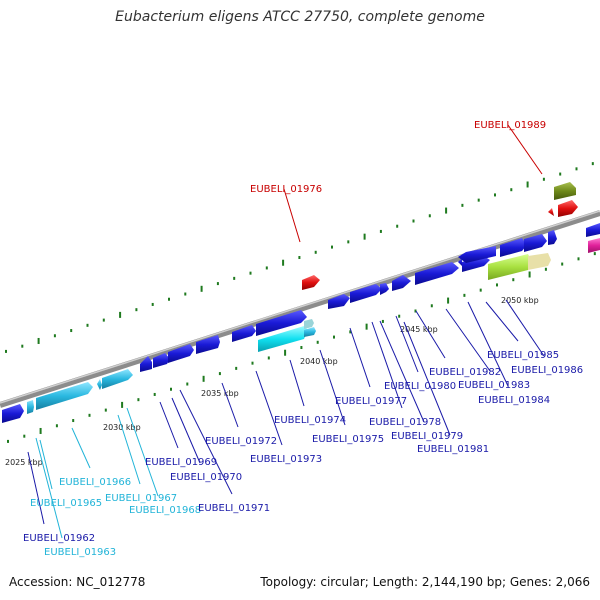 This screenshot has height=600, width=600. What do you see at coordinates (59, 538) in the screenshot?
I see `gene-label-eubeli_01962: EUBELI_01962` at bounding box center [59, 538].